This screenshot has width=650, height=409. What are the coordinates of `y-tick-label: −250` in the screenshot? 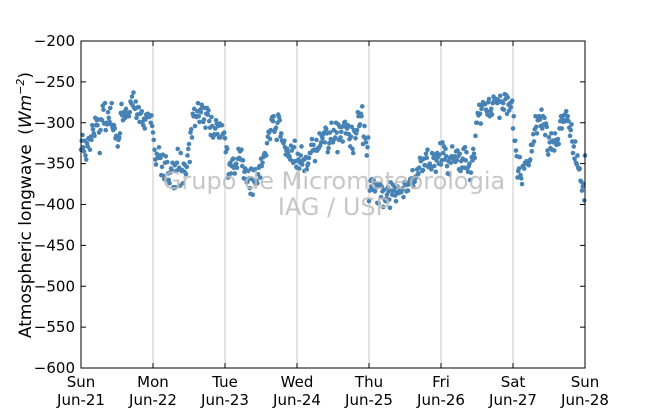 It's located at (54, 82).